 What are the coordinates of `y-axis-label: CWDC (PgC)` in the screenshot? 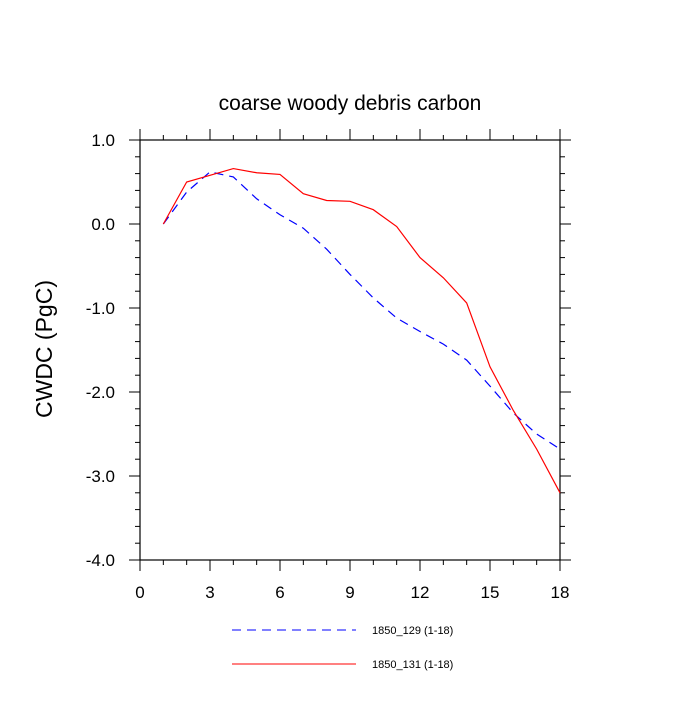 It's located at (44, 349).